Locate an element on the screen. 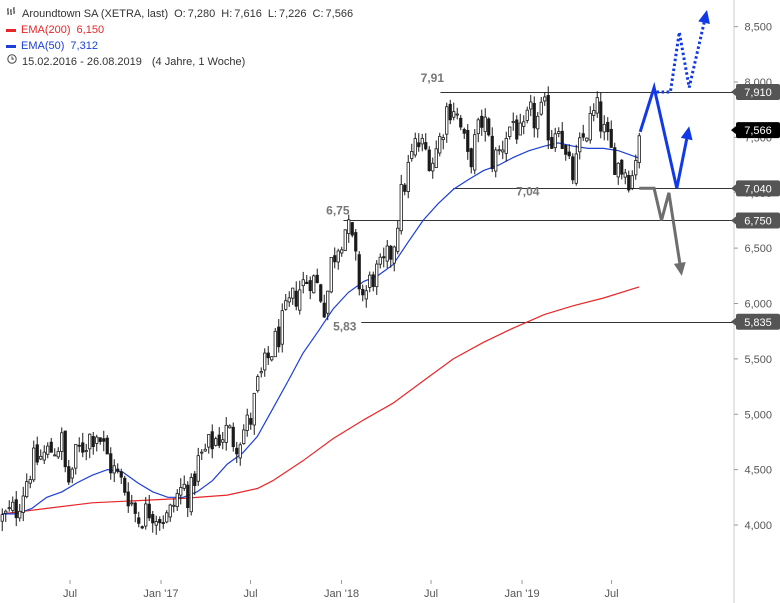  level-annotations: 7,91 7,04 6,75 5,83 is located at coordinates (433, 202).